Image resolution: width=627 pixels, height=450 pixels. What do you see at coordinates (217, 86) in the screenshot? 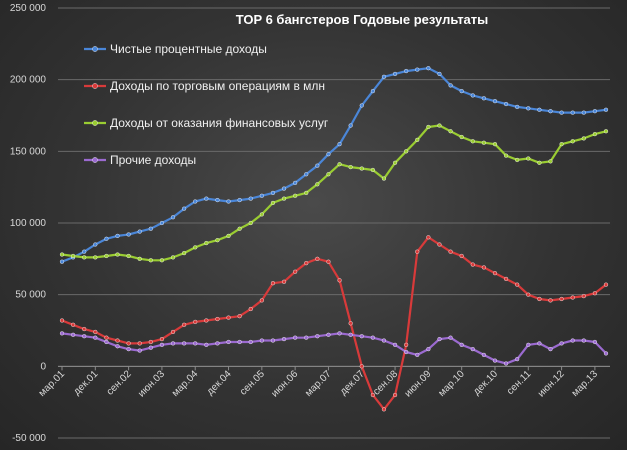
I see `legend-label: Доходы по торговым операциям в млн` at bounding box center [217, 86].